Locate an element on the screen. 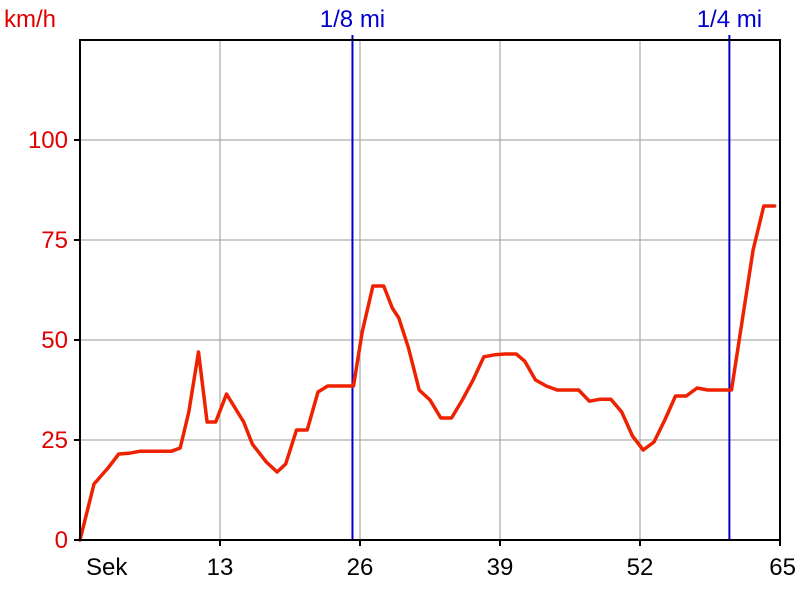 The width and height of the screenshot is (800, 600). x-tick-label: 26 is located at coordinates (360, 567).